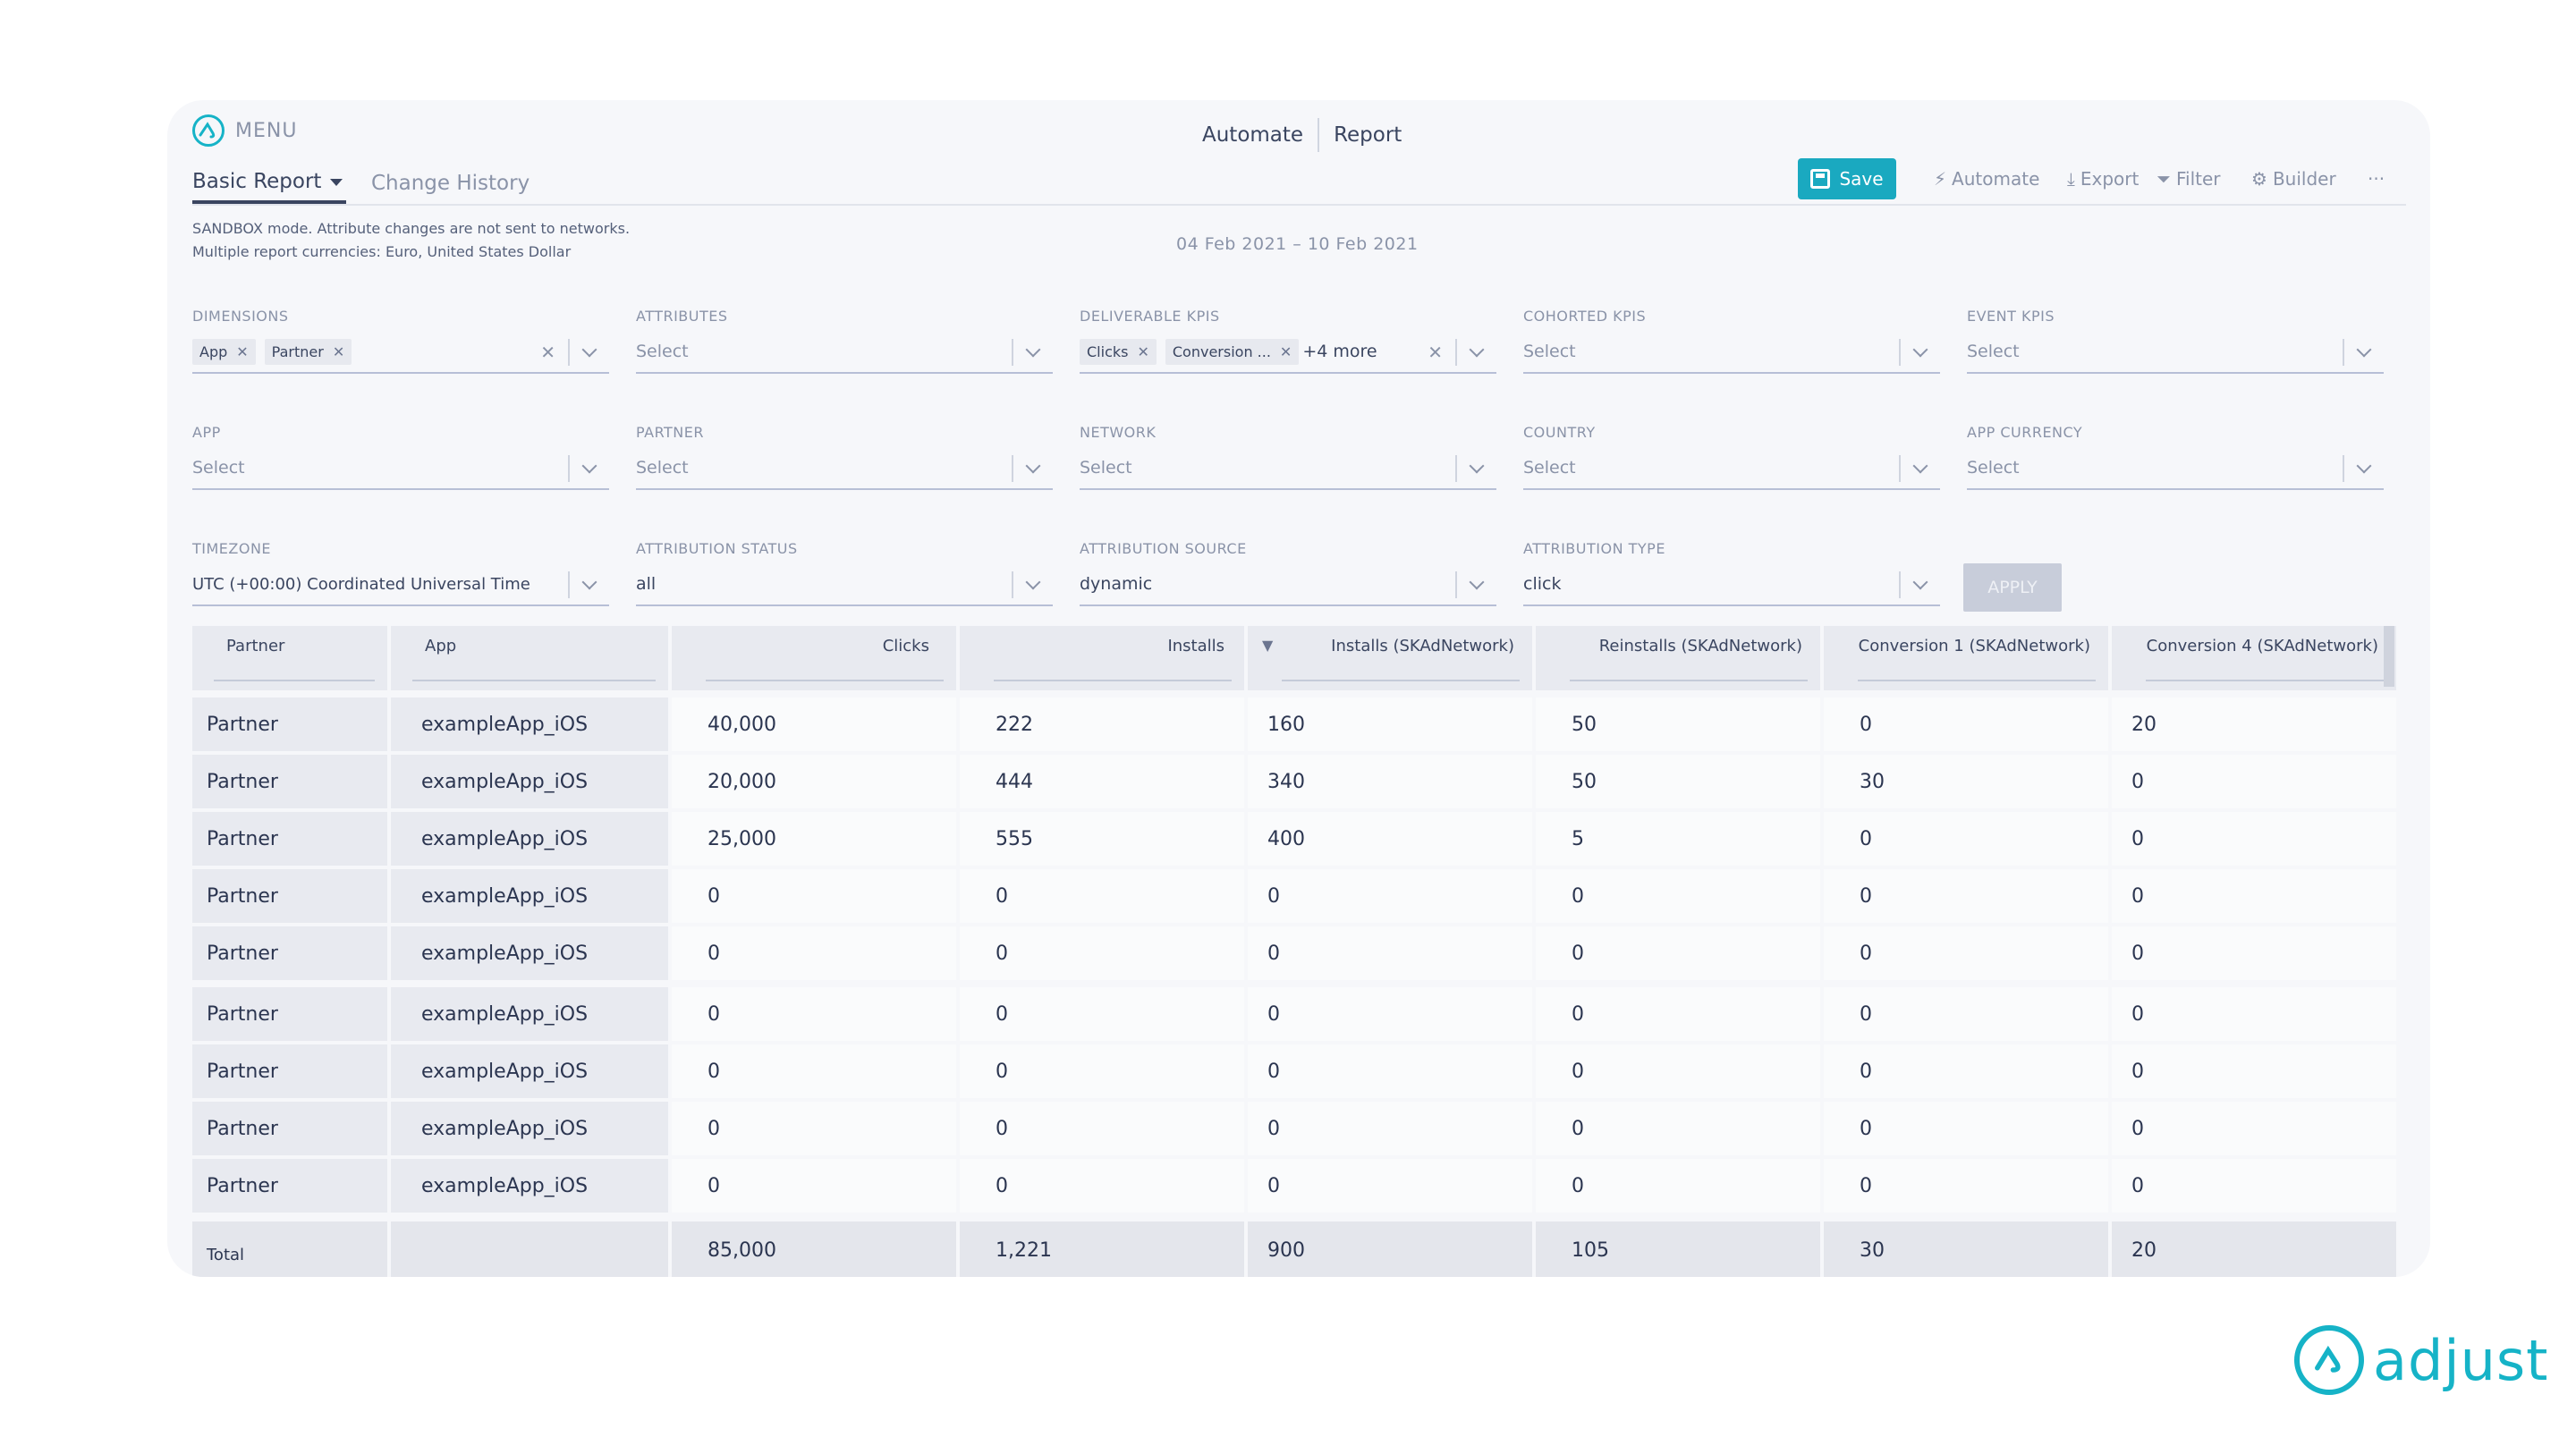  Describe the element at coordinates (2175, 469) in the screenshot. I see `app-currency-select: Select` at that location.